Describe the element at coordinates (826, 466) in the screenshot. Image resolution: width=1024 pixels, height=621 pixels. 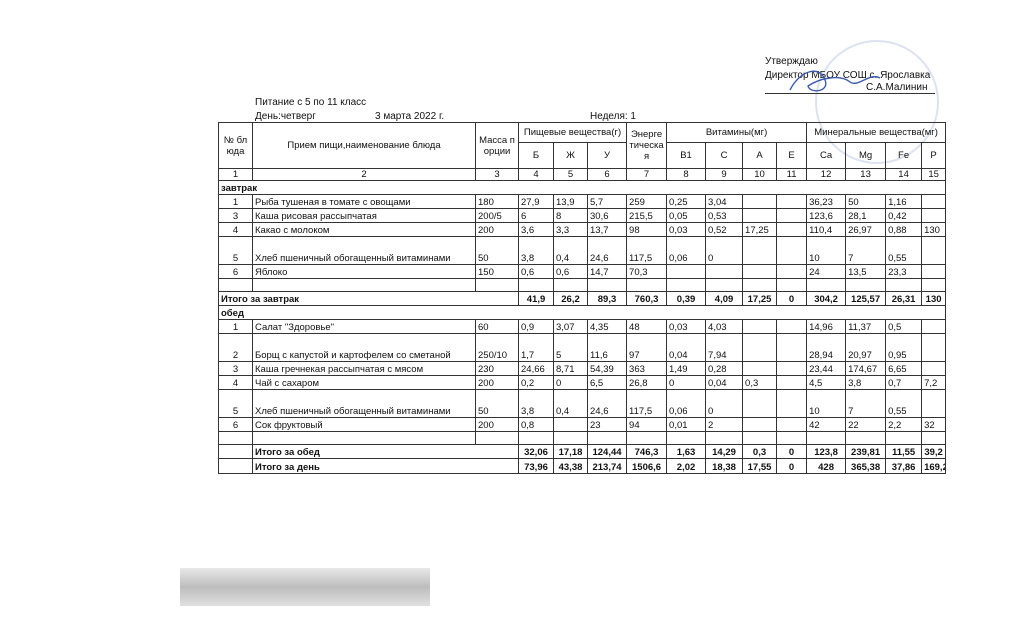
I see `total-value: 428` at that location.